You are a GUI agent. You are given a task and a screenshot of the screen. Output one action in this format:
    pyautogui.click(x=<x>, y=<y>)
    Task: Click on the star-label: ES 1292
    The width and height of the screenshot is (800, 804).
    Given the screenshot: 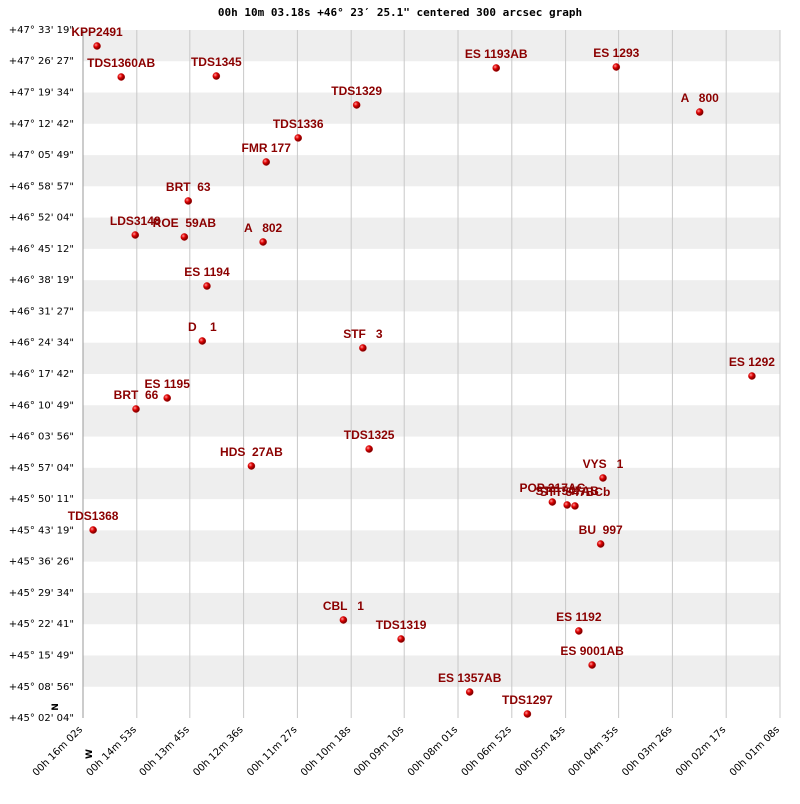 What is the action you would take?
    pyautogui.click(x=752, y=362)
    